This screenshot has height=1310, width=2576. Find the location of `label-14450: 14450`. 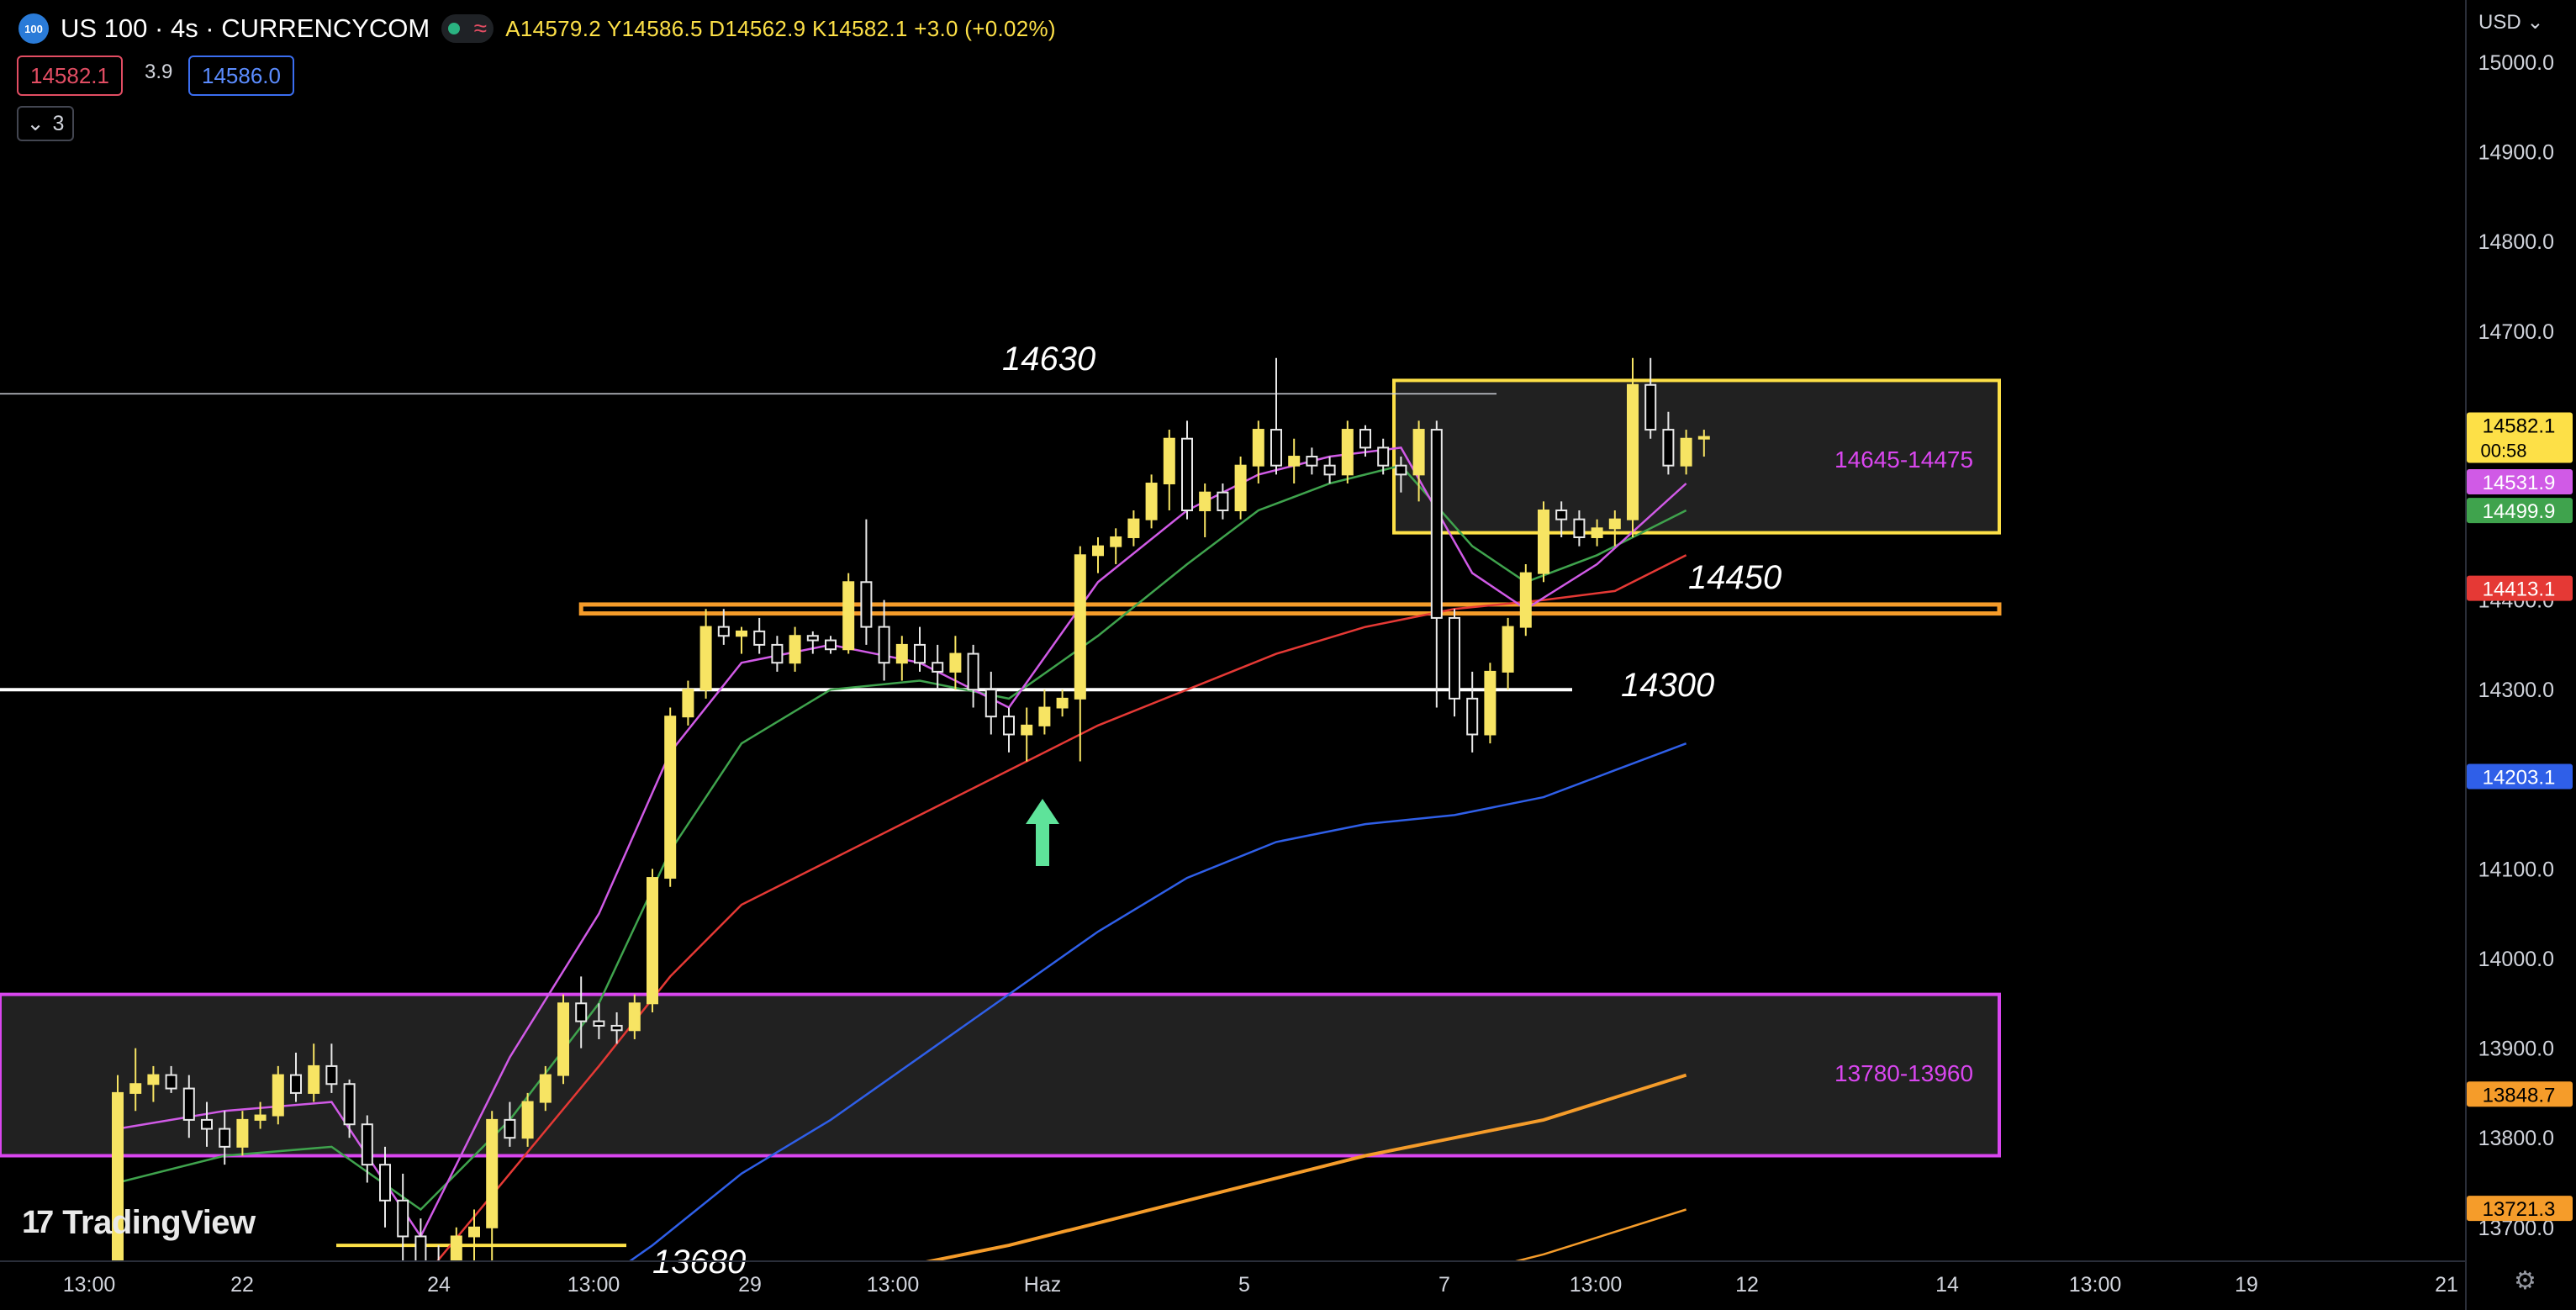

label-14450: 14450 is located at coordinates (1735, 577).